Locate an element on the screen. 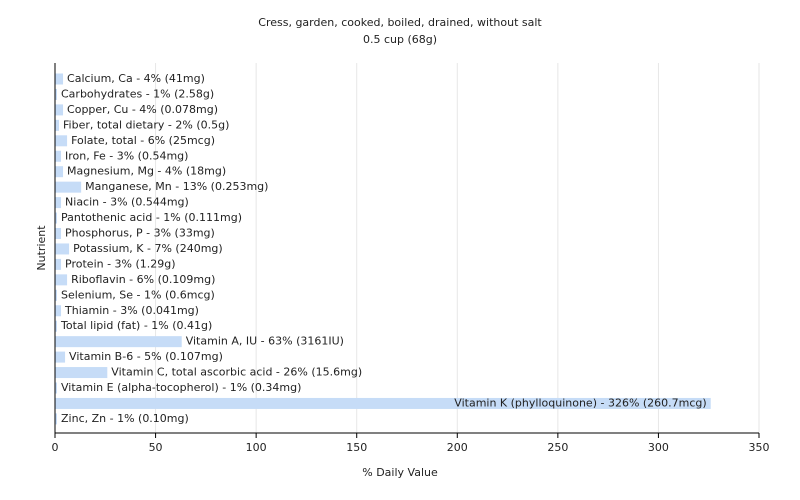 The width and height of the screenshot is (800, 500). bar-label: Copper, Cu - 4% (0.078mg) is located at coordinates (142, 109).